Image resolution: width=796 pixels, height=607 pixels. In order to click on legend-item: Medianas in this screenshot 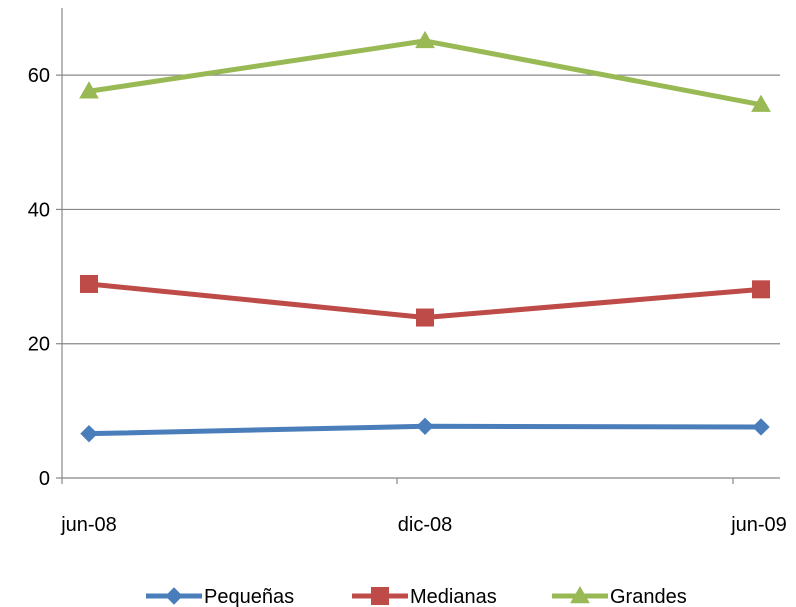, I will do `click(424, 596)`.